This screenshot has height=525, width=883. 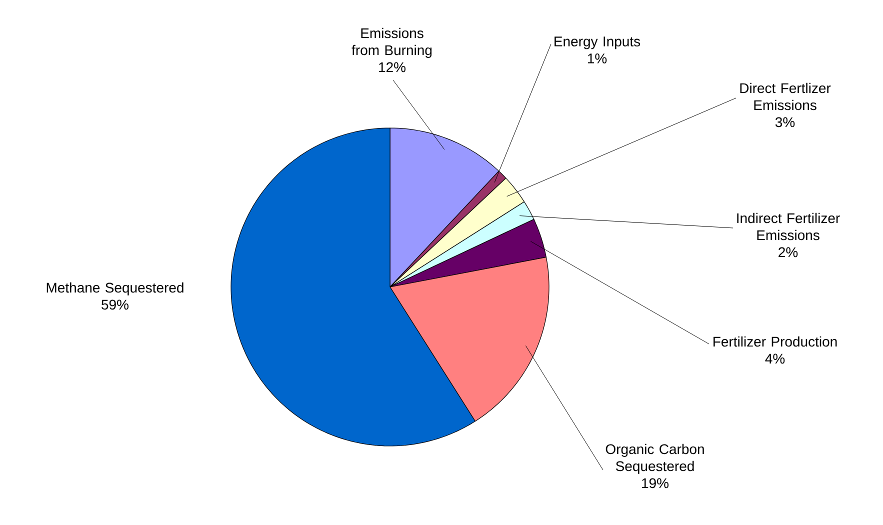 What do you see at coordinates (775, 341) in the screenshot?
I see `slice-label: Fertilizer Production` at bounding box center [775, 341].